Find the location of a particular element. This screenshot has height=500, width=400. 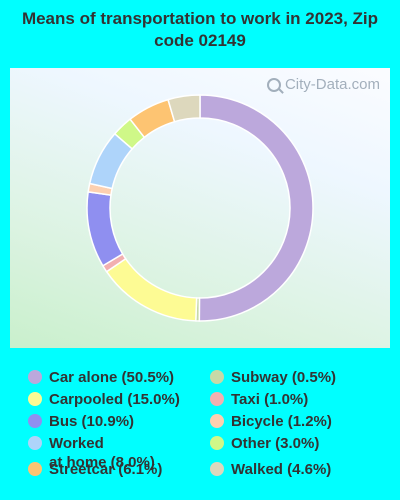

legend-item-other: Other (3.0%) is located at coordinates (264, 443).